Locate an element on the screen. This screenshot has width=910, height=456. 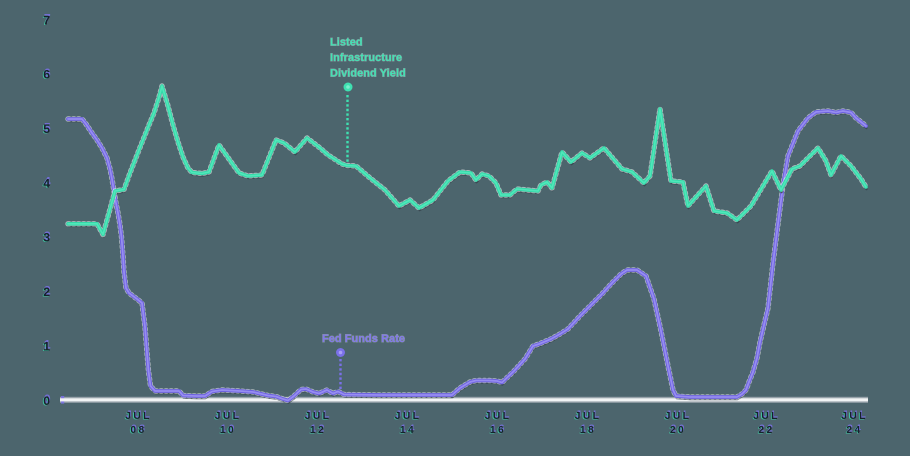
svg-text: Fed Funds Rate is located at coordinates (363, 339).